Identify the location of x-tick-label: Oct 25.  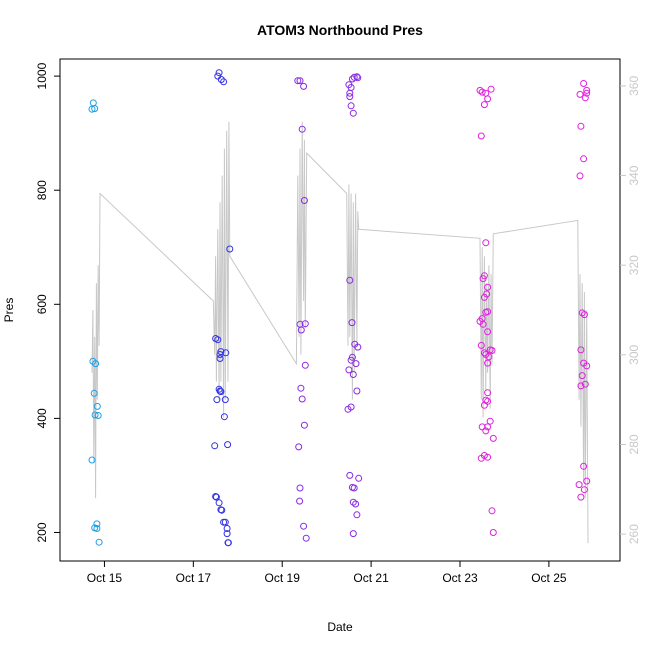
(549, 578).